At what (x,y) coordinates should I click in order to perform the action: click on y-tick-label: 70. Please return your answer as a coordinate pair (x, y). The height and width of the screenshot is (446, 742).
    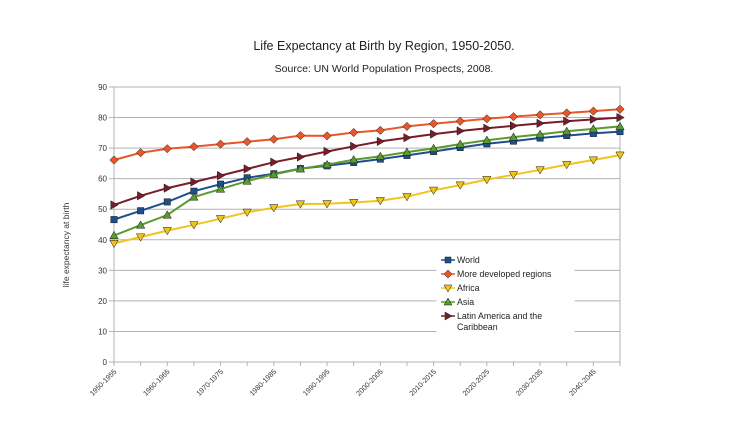
    Looking at the image, I should click on (102, 148).